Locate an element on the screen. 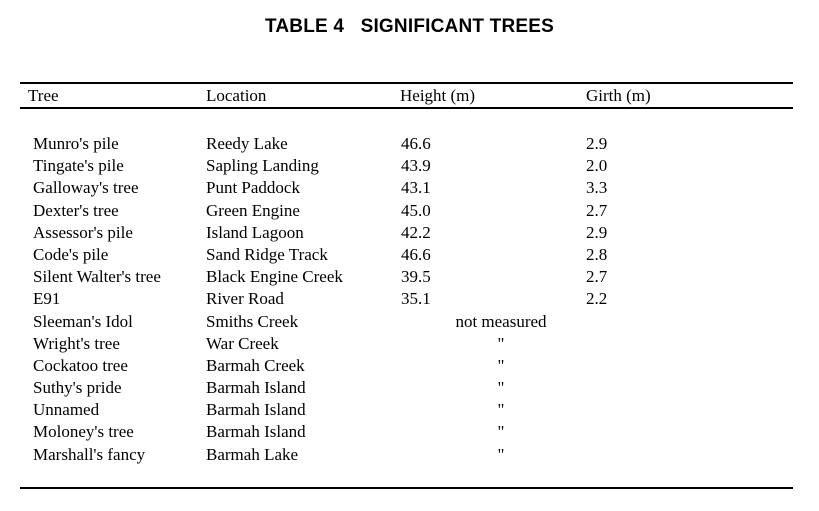 The image size is (819, 511). table-row: Tingate's pile Sapling Landing 43.9 2.0 is located at coordinates (409, 166).